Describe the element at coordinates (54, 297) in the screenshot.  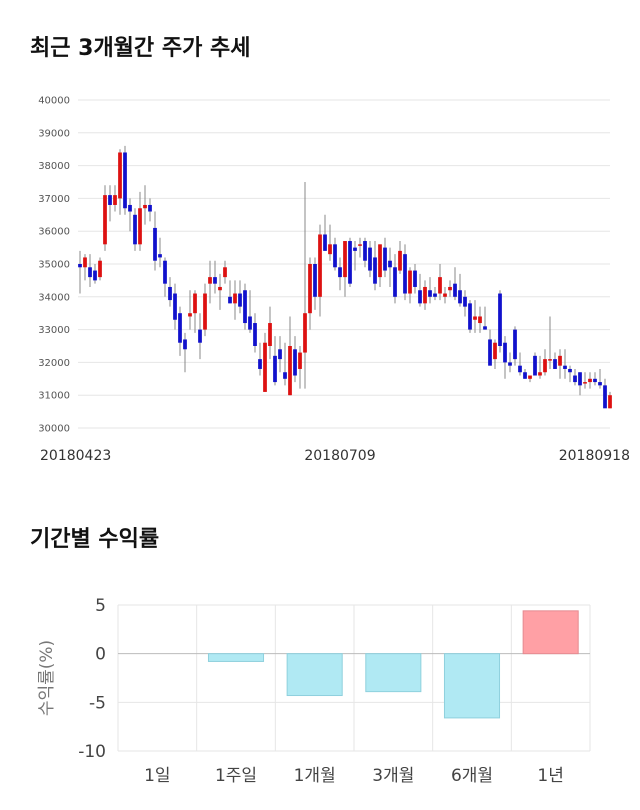
I see `y-tick-label: 34000` at that location.